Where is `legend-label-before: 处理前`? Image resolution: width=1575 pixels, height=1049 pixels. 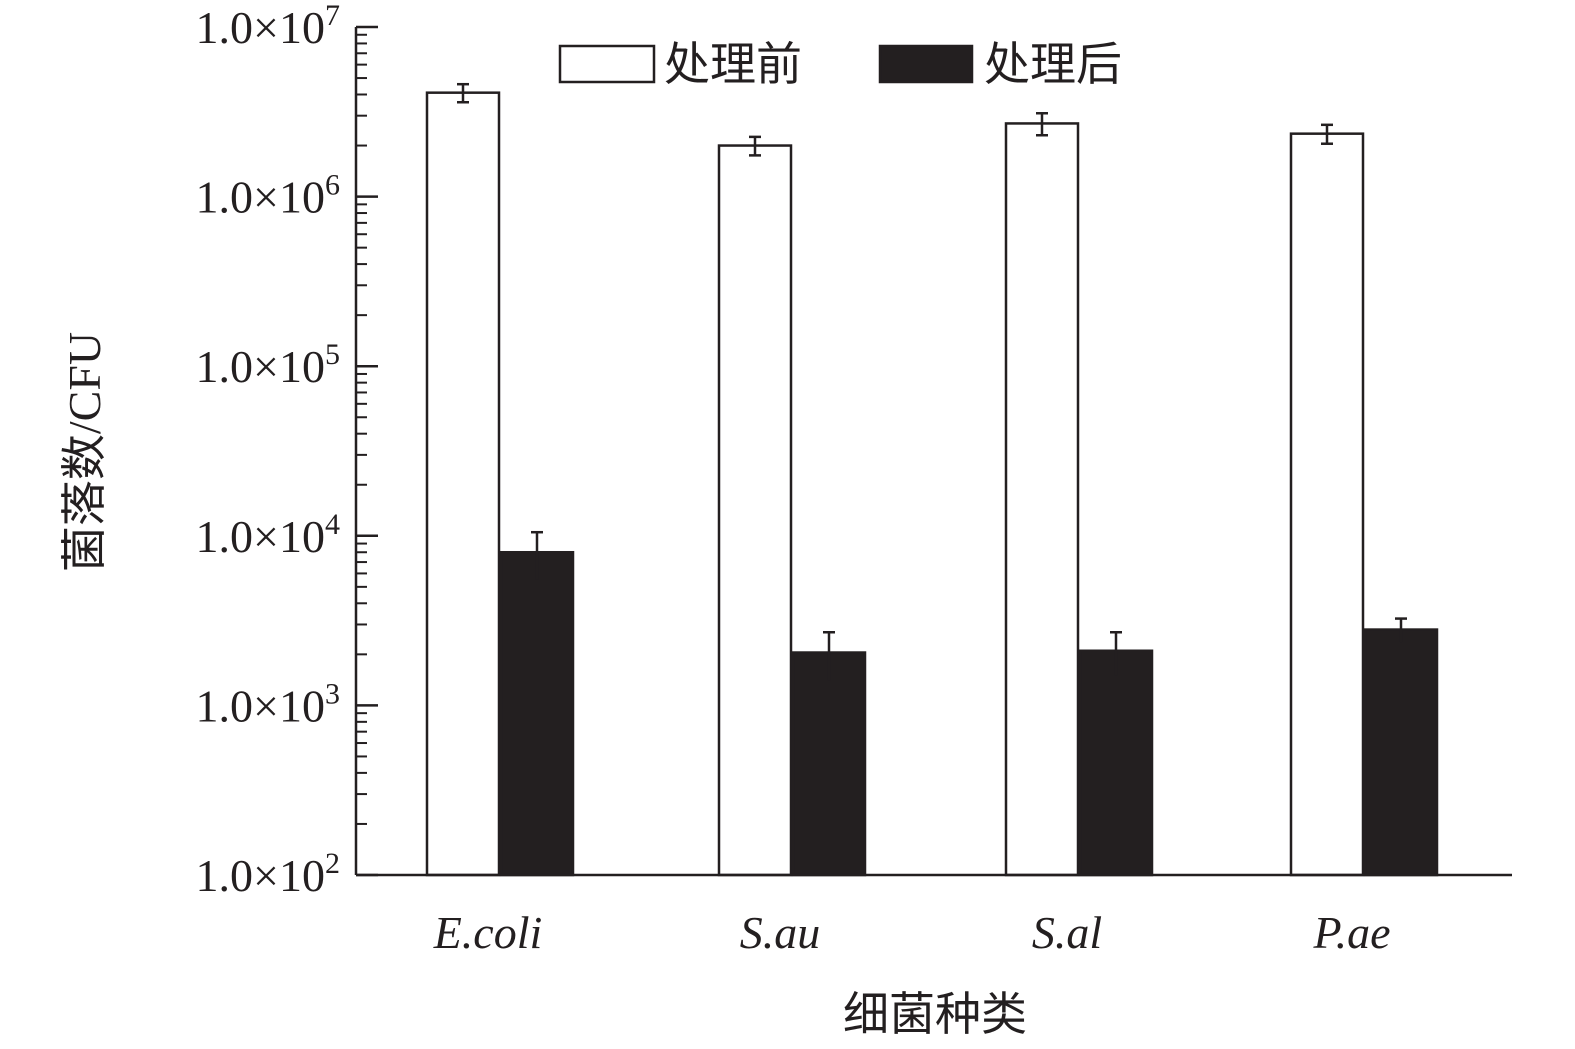
legend-label-before: 处理前 is located at coordinates (733, 64).